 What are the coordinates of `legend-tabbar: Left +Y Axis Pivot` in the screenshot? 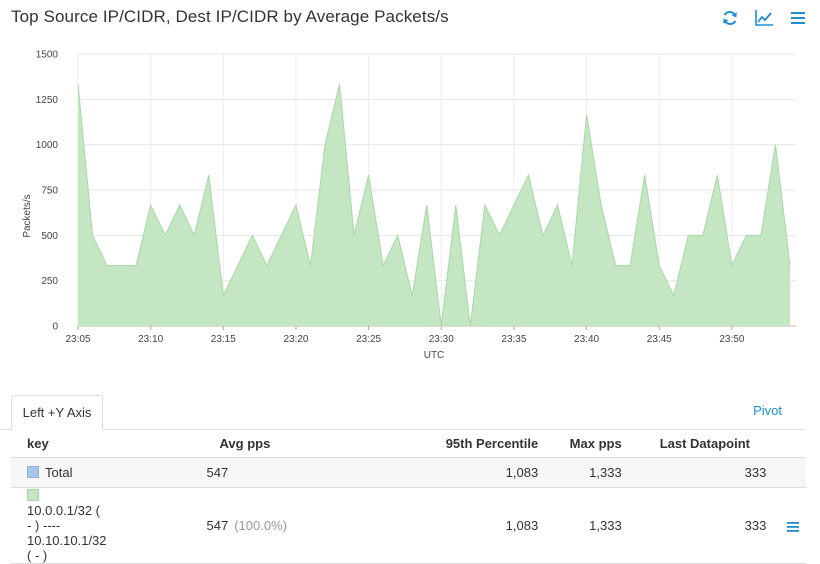 It's located at (403, 412).